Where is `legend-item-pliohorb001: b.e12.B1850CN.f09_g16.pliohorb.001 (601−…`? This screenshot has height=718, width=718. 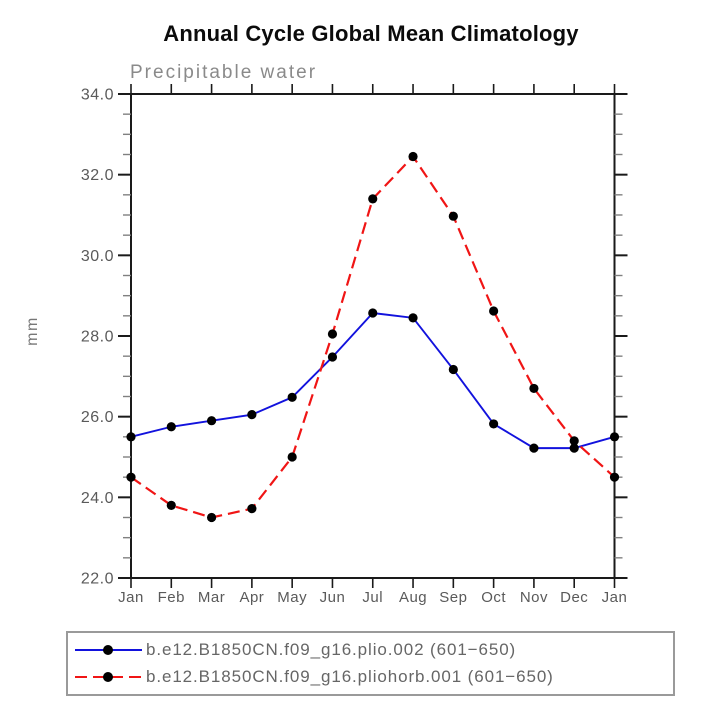
legend-item-pliohorb001: b.e12.B1850CN.f09_g16.pliohorb.001 (601−… is located at coordinates (370, 677).